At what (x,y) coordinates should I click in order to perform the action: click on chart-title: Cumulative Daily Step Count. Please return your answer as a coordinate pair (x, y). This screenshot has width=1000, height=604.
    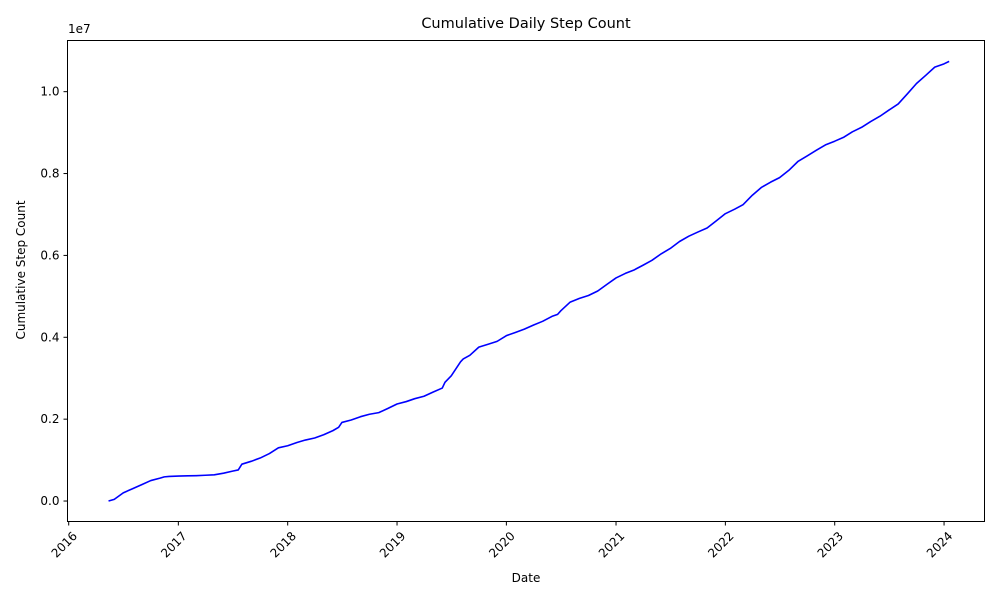
    Looking at the image, I should click on (526, 24).